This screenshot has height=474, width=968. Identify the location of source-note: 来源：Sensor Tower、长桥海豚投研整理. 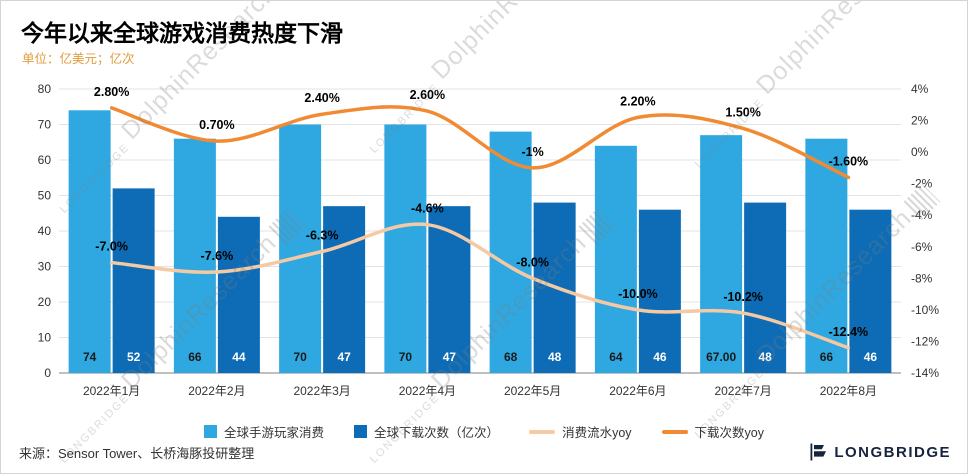
(137, 453).